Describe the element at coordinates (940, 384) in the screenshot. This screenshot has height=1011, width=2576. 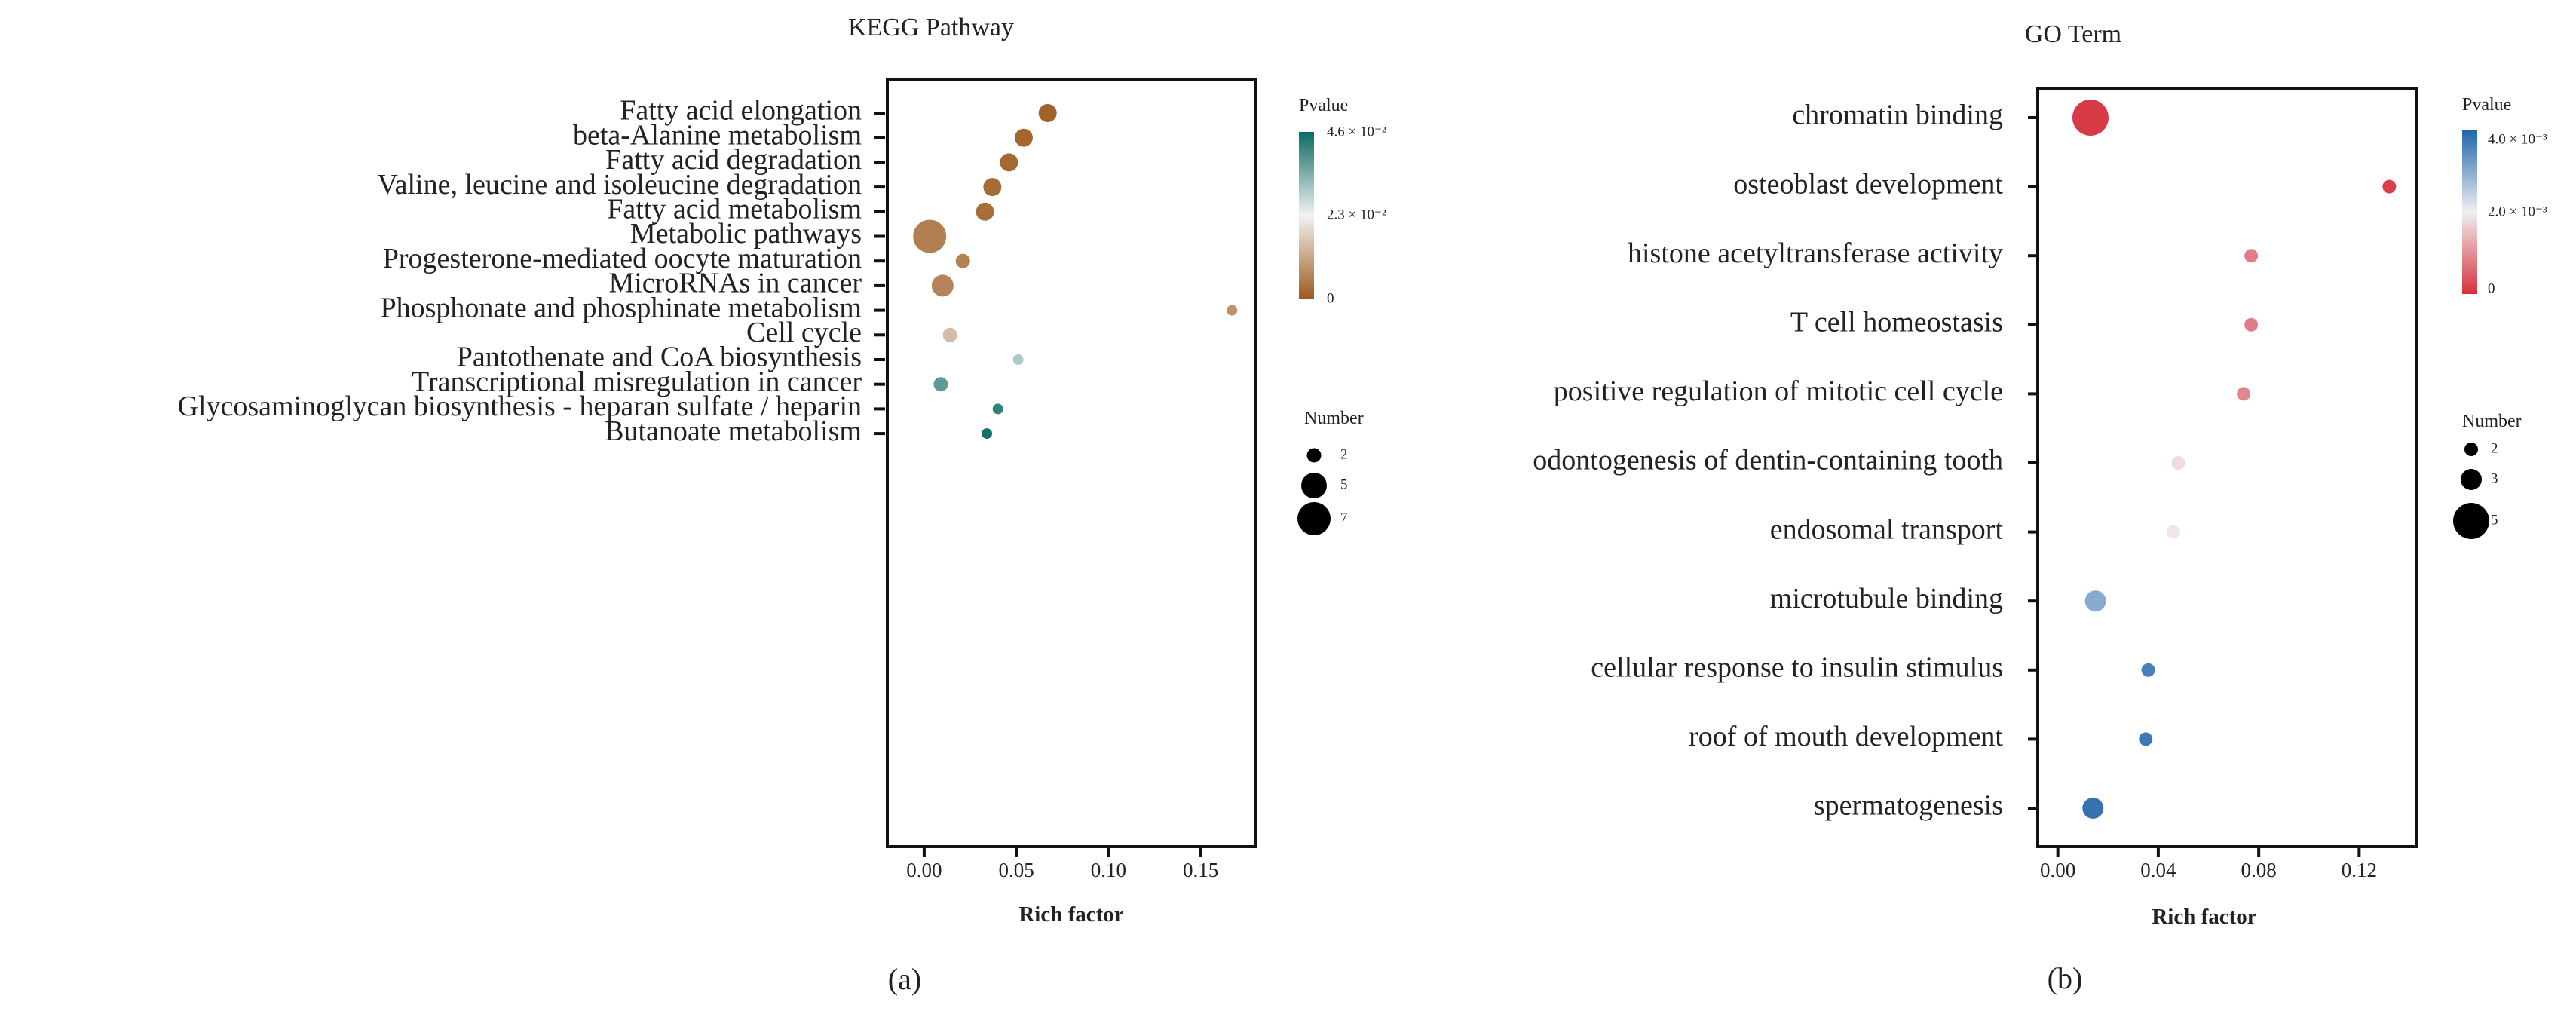
I see `kegg-point-transcriptional-misregulation-in-cancer` at that location.